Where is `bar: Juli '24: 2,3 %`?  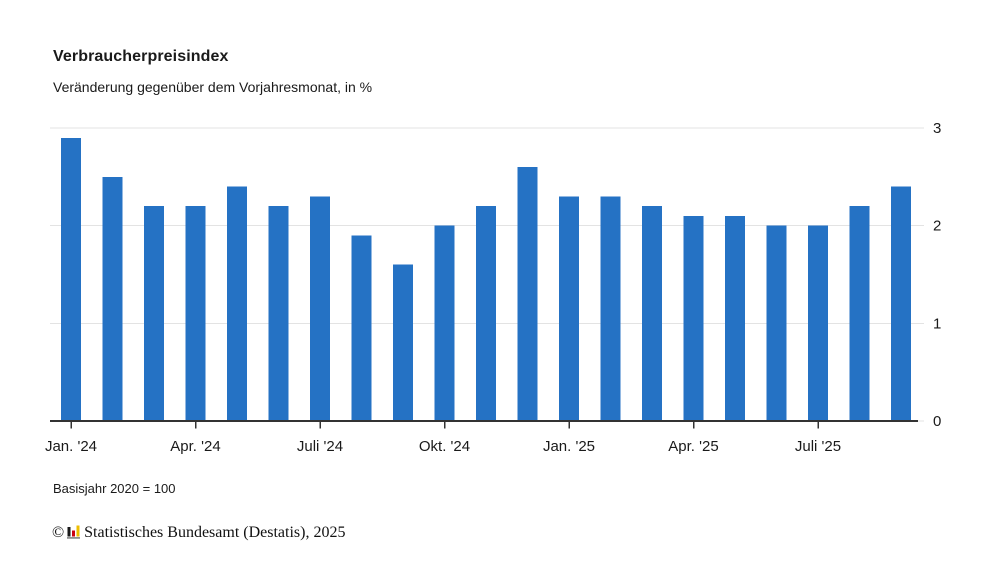
bar: Juli '24: 2,3 % is located at coordinates (320, 308).